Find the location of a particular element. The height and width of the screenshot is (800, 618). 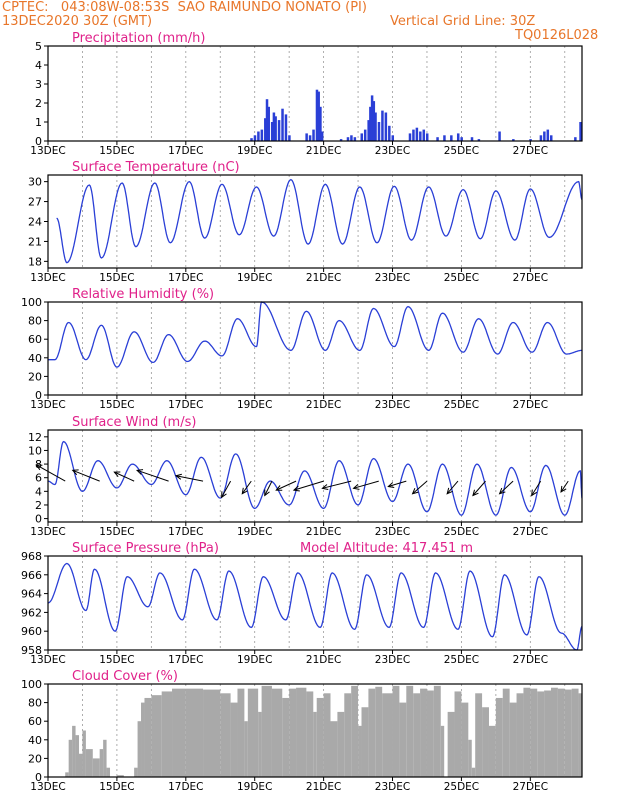

y-tick-label: 958 is located at coordinates (31, 650).